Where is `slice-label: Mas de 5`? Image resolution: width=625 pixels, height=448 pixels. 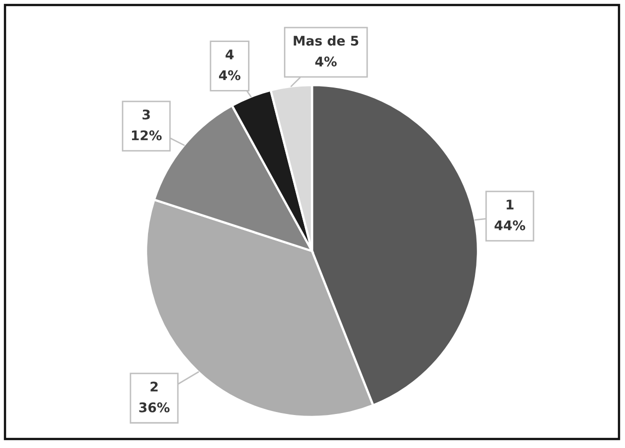 slice-label: Mas de 5 is located at coordinates (326, 41).